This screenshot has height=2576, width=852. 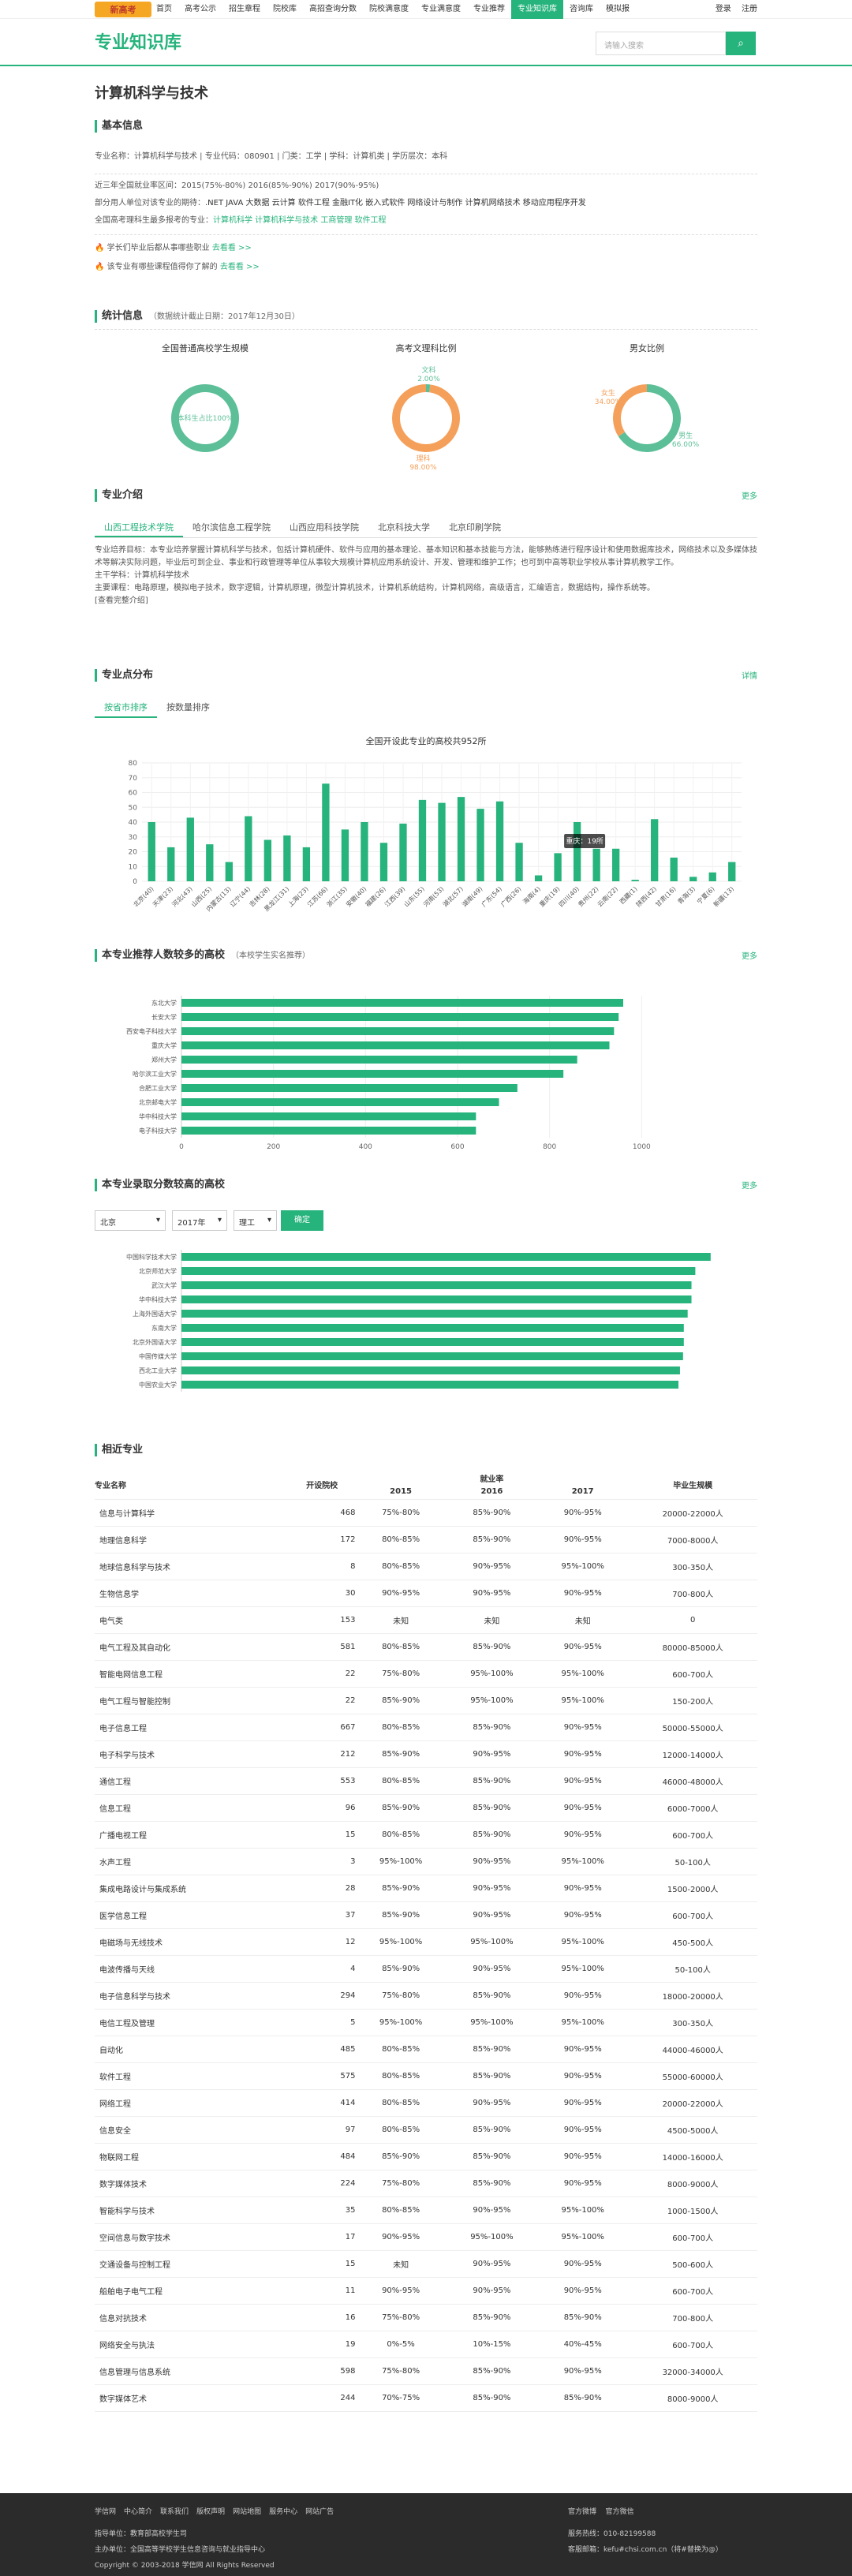 I want to click on nav-item: 院校满意度, so click(x=389, y=9).